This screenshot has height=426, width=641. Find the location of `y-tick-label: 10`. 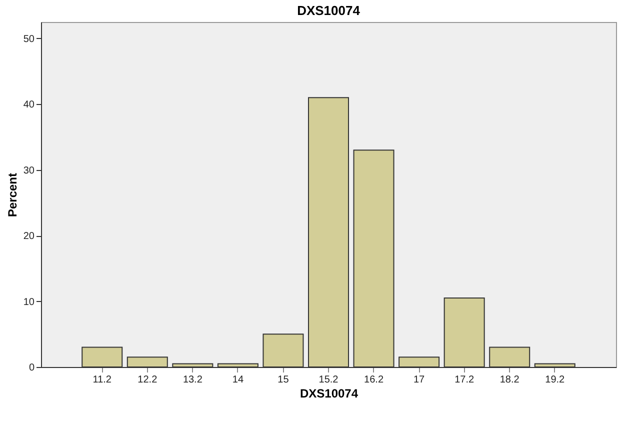

y-tick-label: 10 is located at coordinates (29, 302).